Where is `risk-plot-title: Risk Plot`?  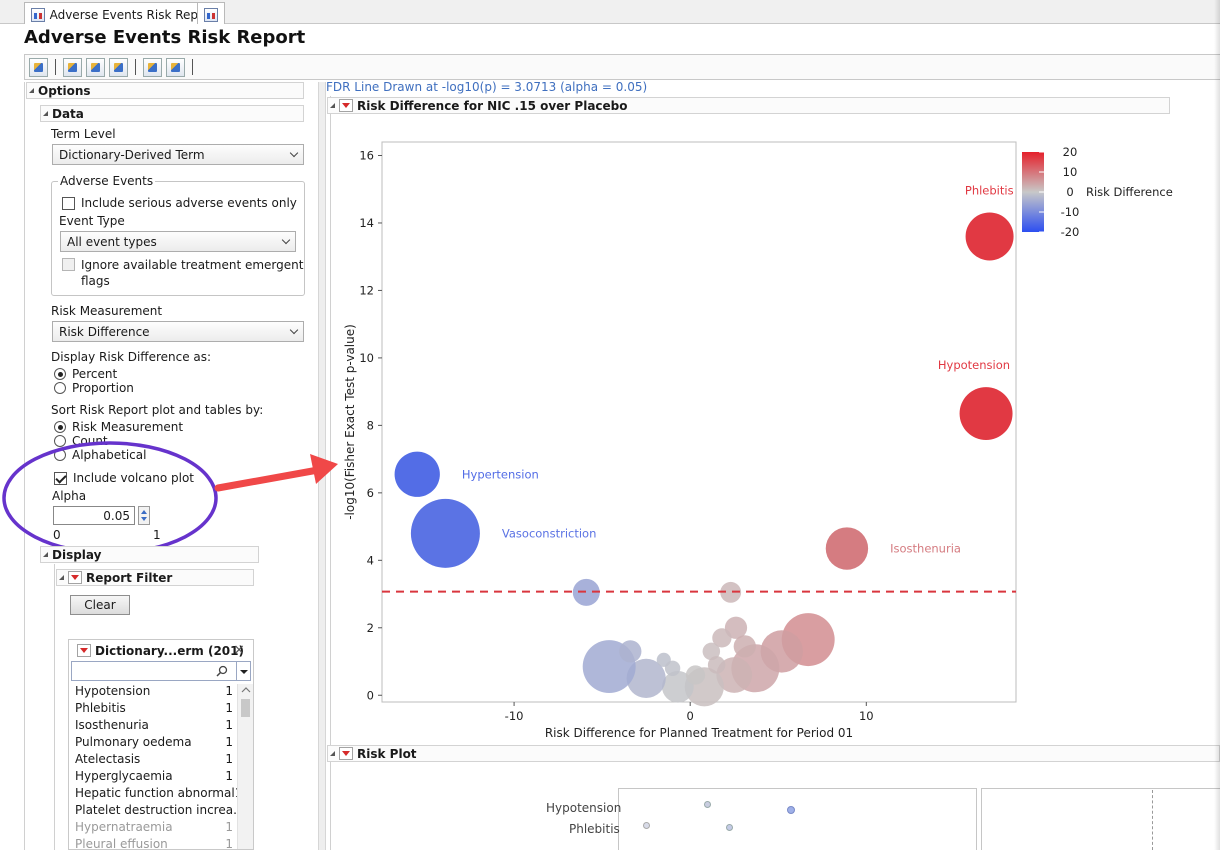
risk-plot-title: Risk Plot is located at coordinates (387, 753).